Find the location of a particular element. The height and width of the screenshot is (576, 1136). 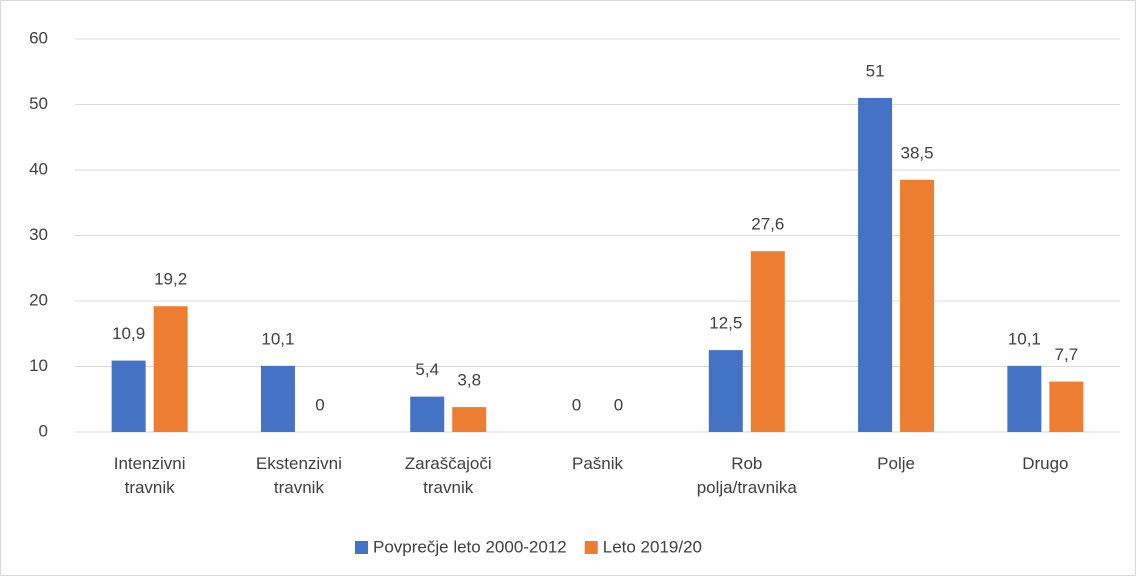

x-tick-label: Drugo is located at coordinates (1045, 463).